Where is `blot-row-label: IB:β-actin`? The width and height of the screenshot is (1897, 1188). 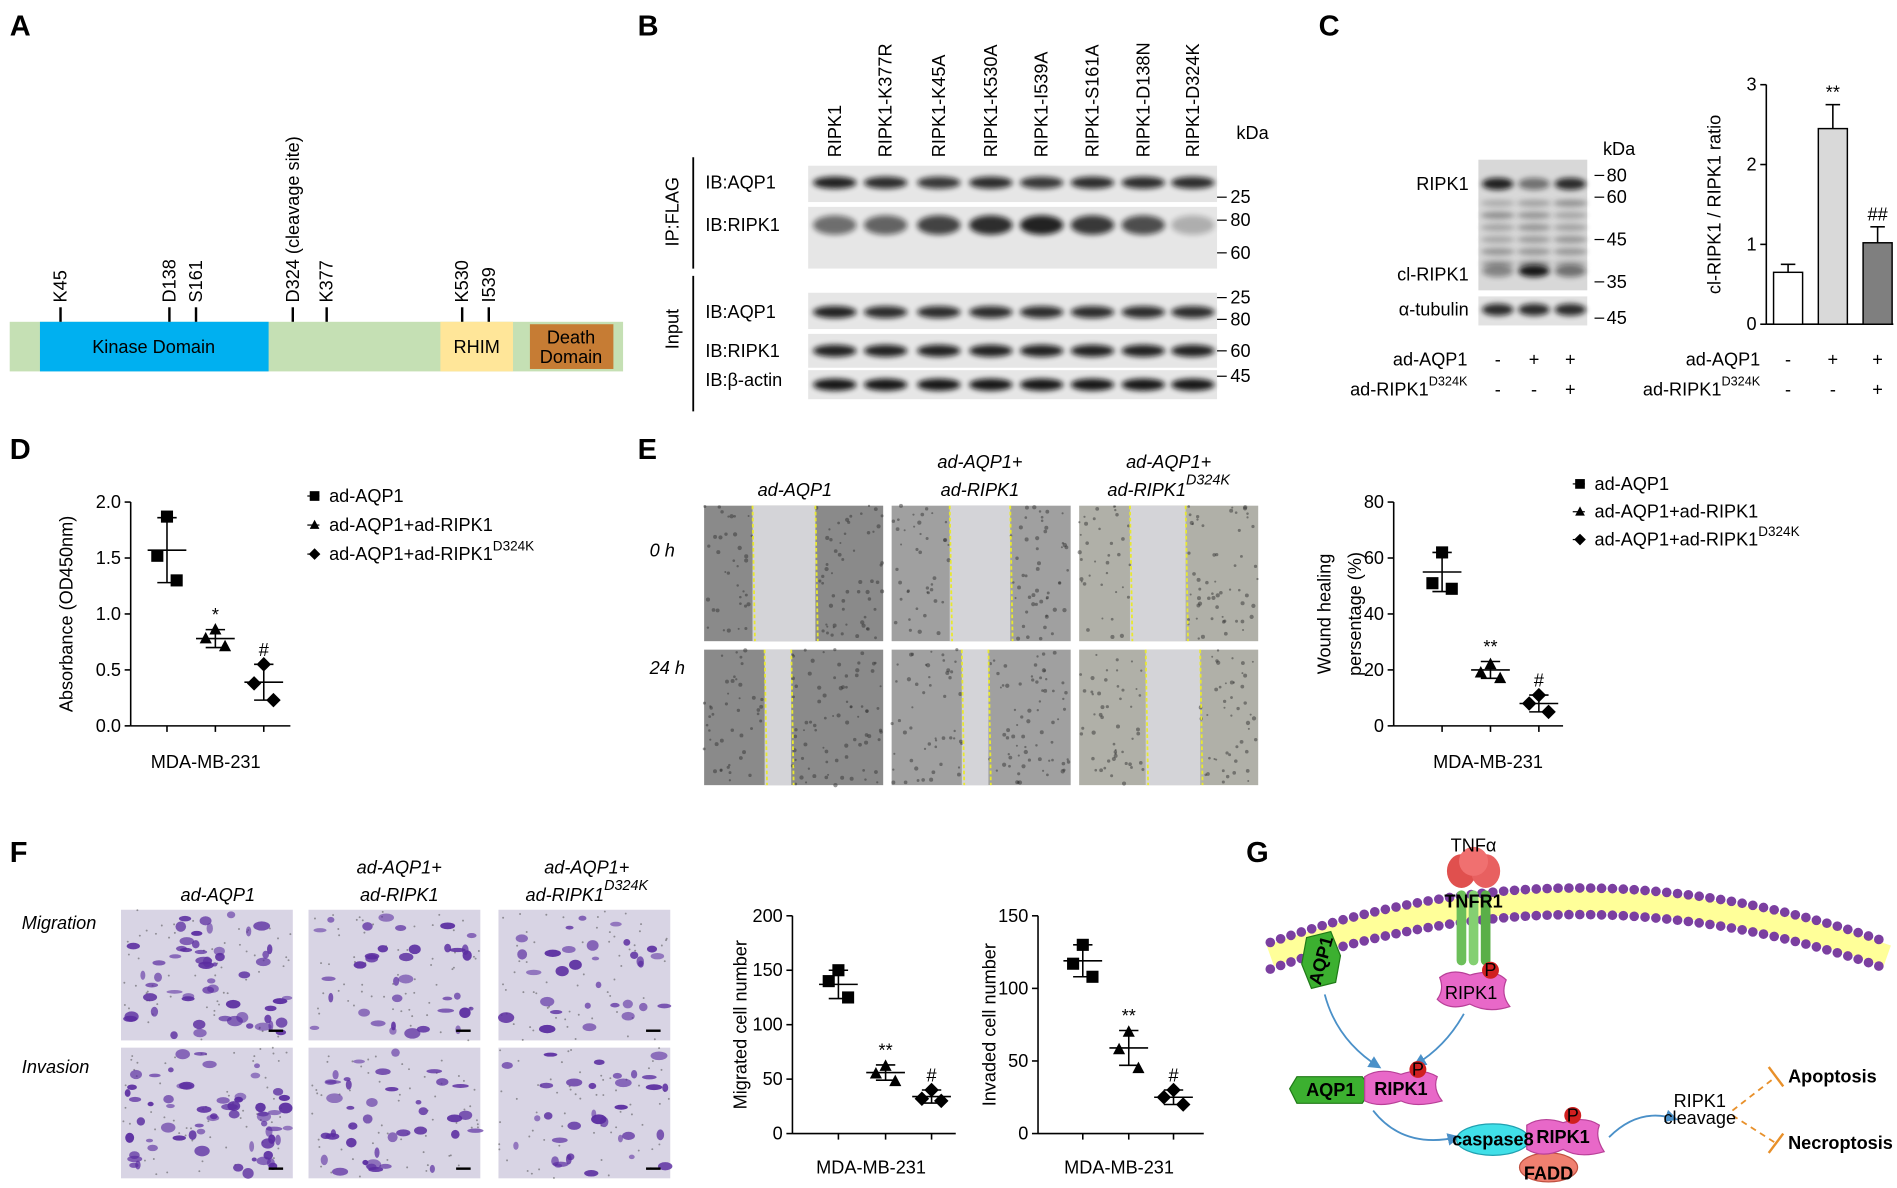
blot-row-label: IB:β-actin is located at coordinates (743, 380).